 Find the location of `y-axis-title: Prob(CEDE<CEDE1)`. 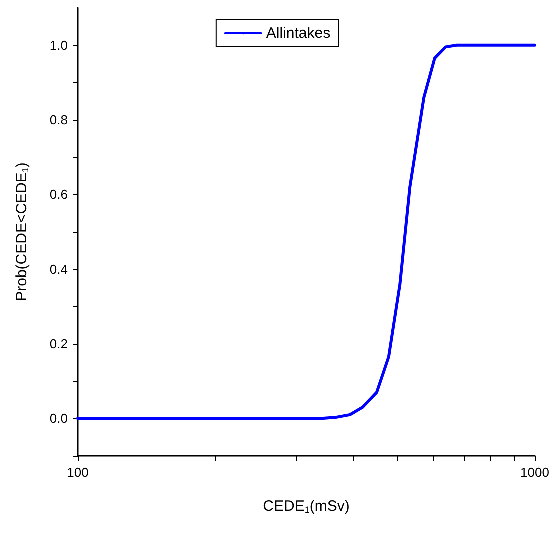

y-axis-title: Prob(CEDE<CEDE1) is located at coordinates (21, 232).